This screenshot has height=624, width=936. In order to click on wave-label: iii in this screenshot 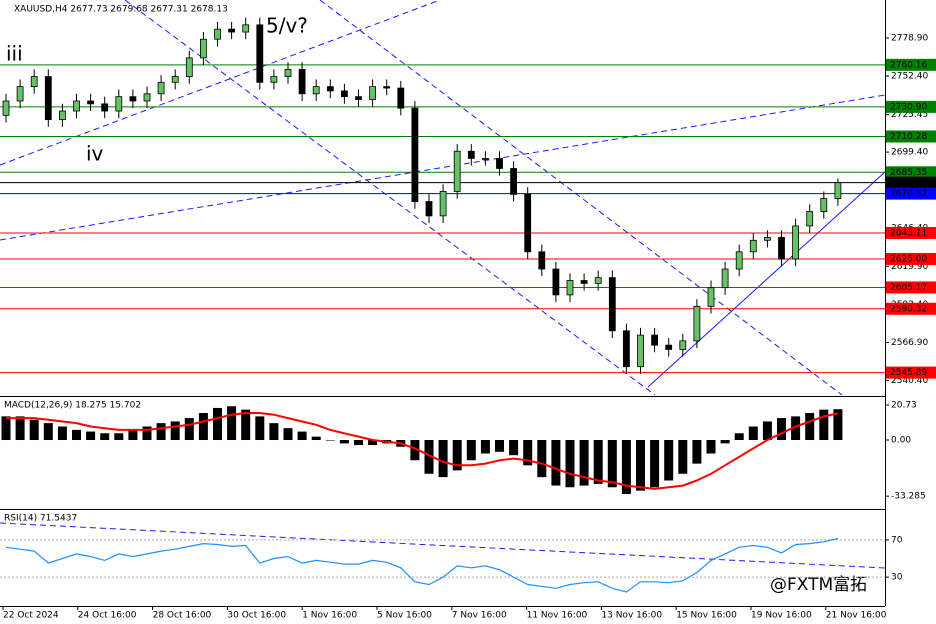, I will do `click(14, 54)`.